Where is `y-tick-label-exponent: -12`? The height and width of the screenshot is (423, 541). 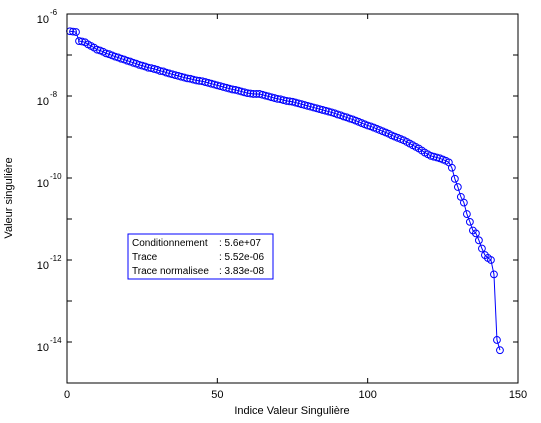
y-tick-label-exponent: -12 is located at coordinates (56, 258).